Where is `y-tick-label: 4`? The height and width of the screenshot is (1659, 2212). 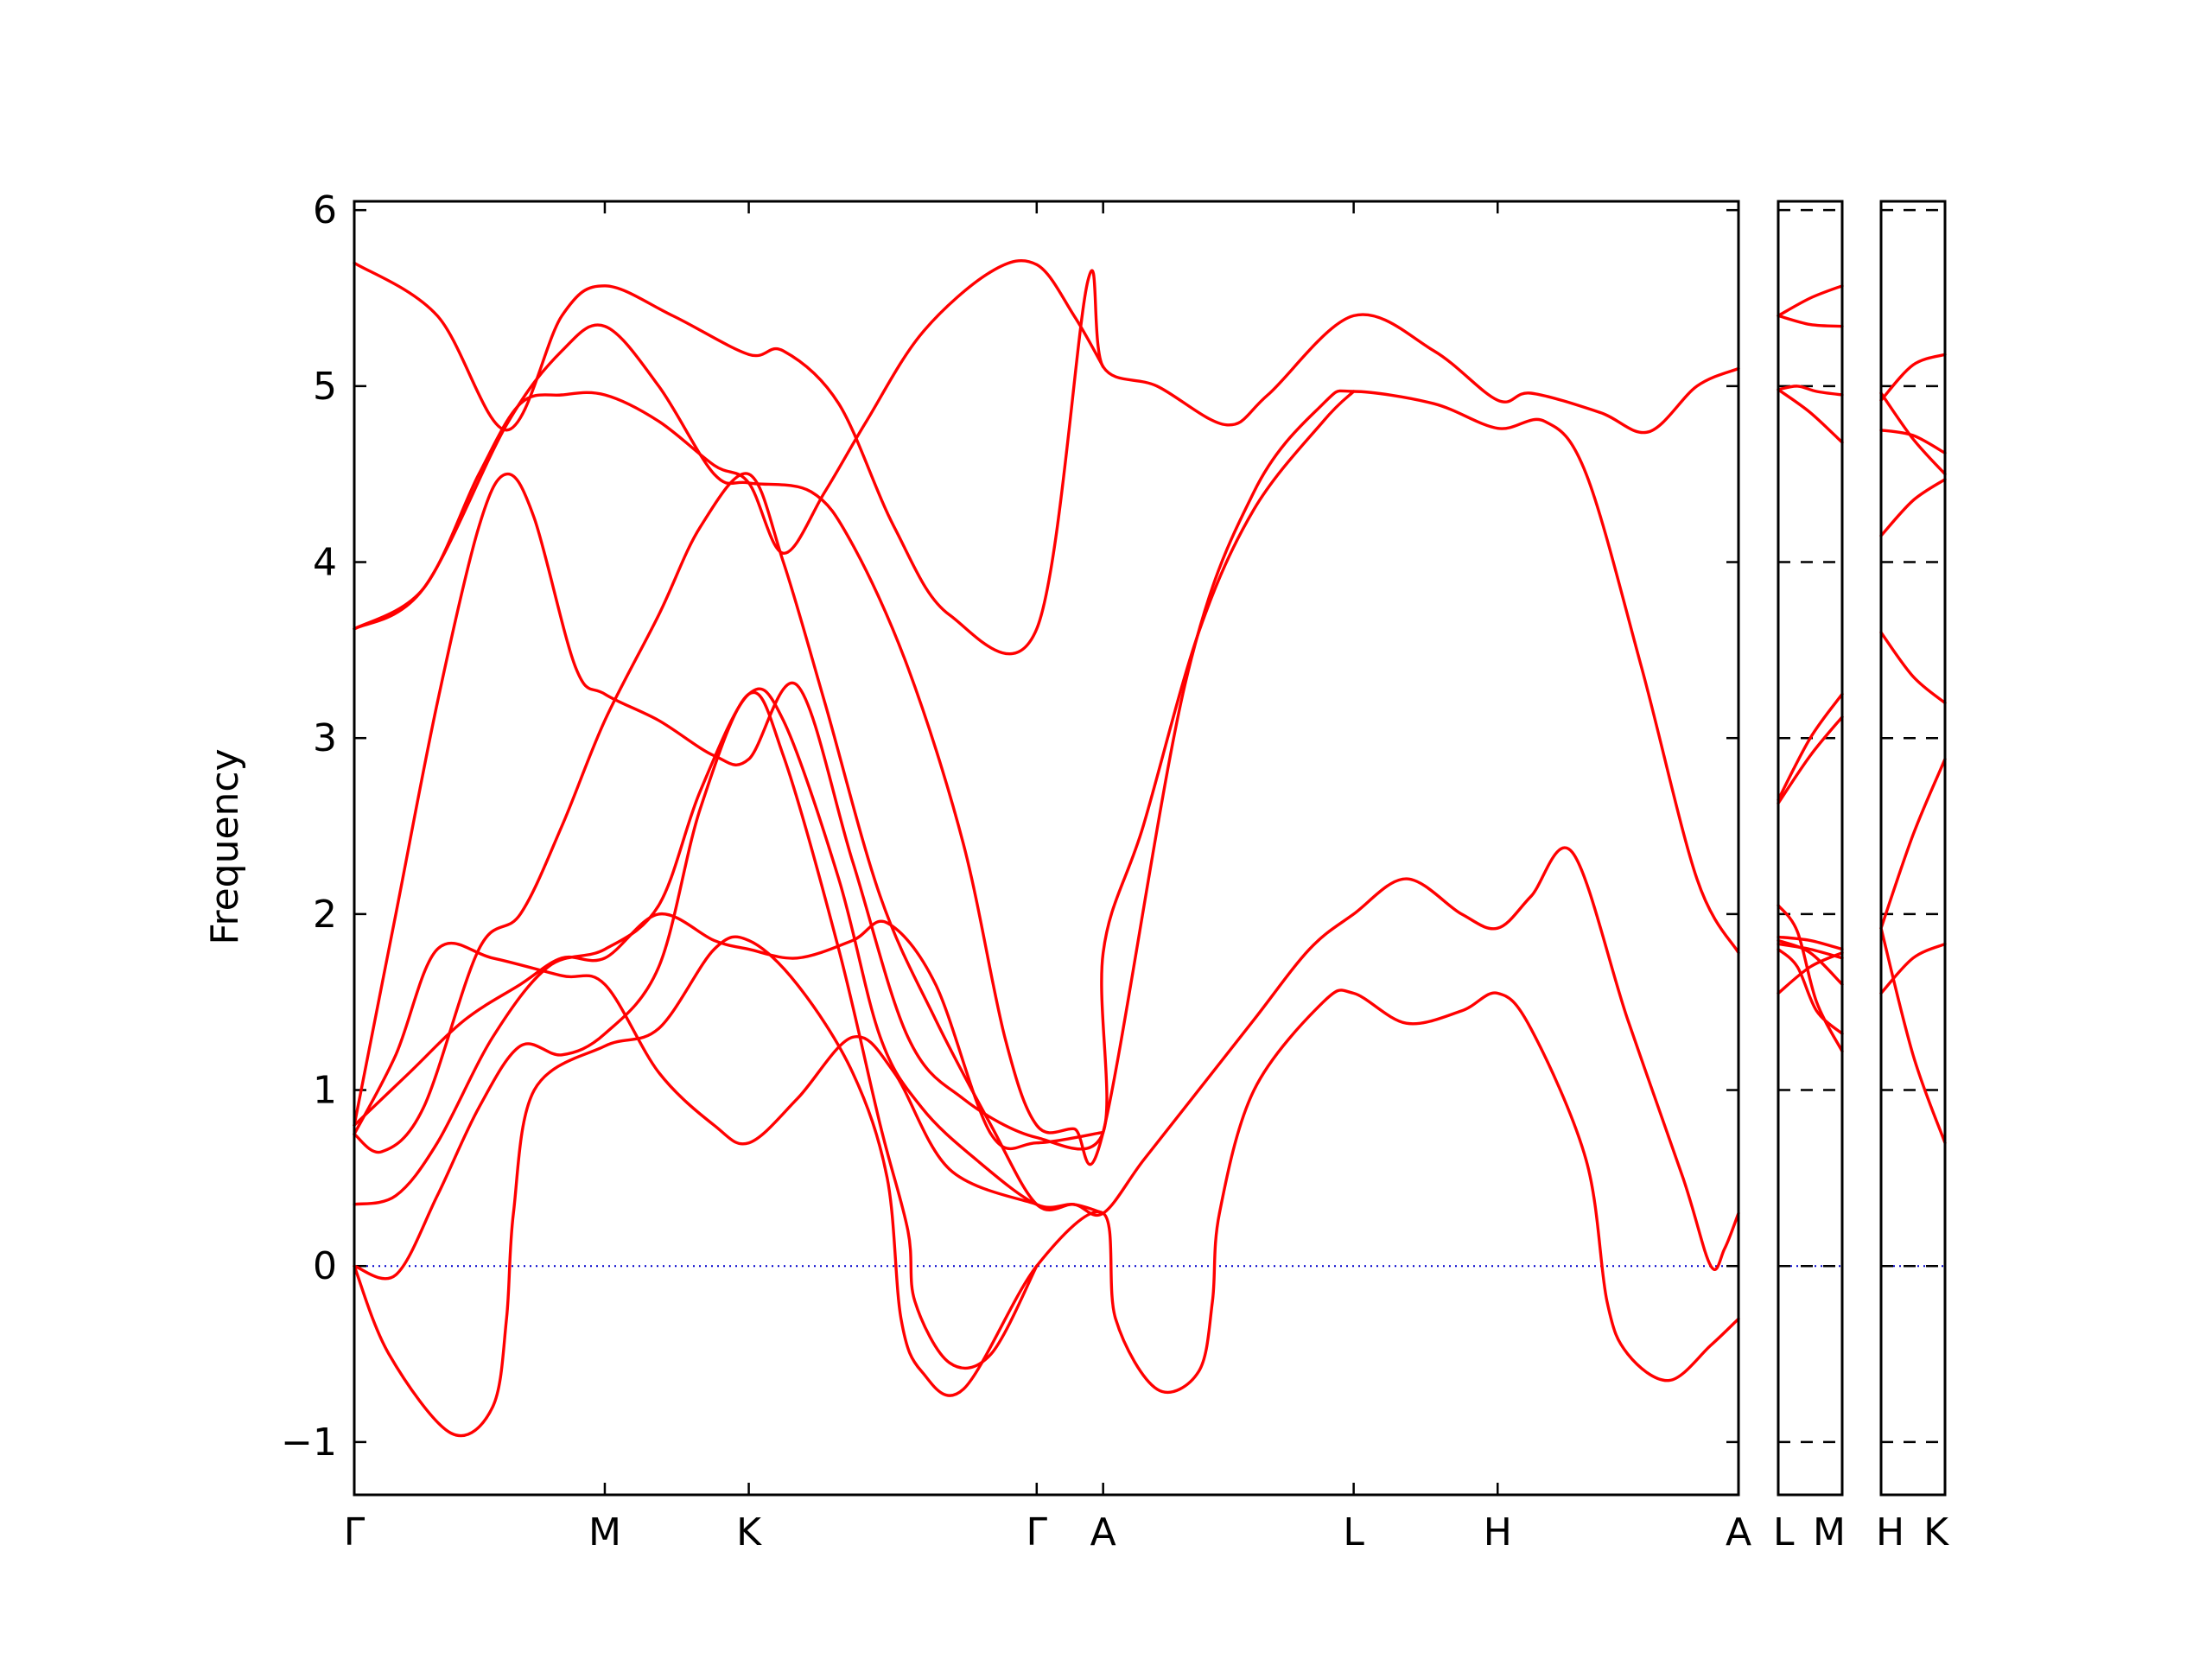
y-tick-label: 4 is located at coordinates (325, 563).